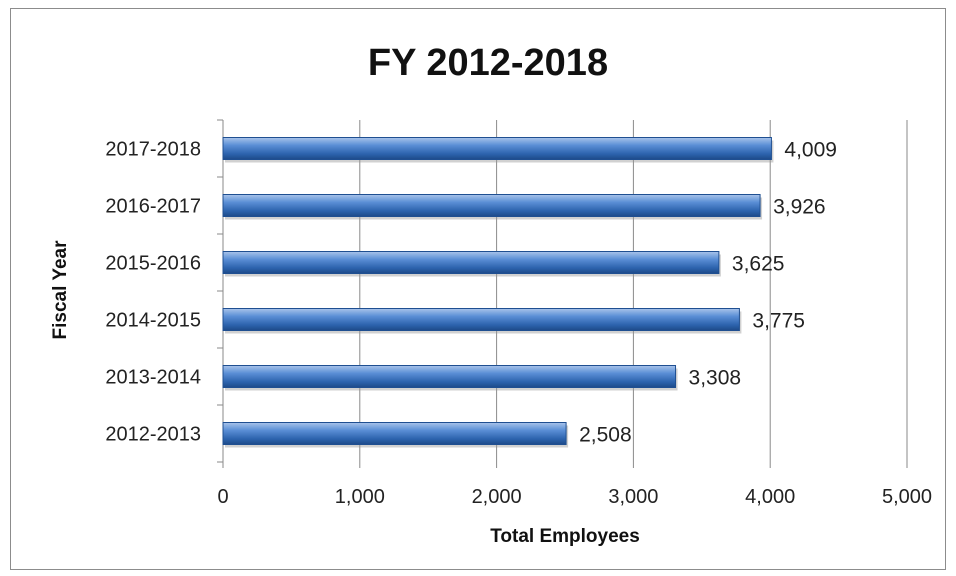  What do you see at coordinates (497, 148) in the screenshot?
I see `bar-2017-2018` at bounding box center [497, 148].